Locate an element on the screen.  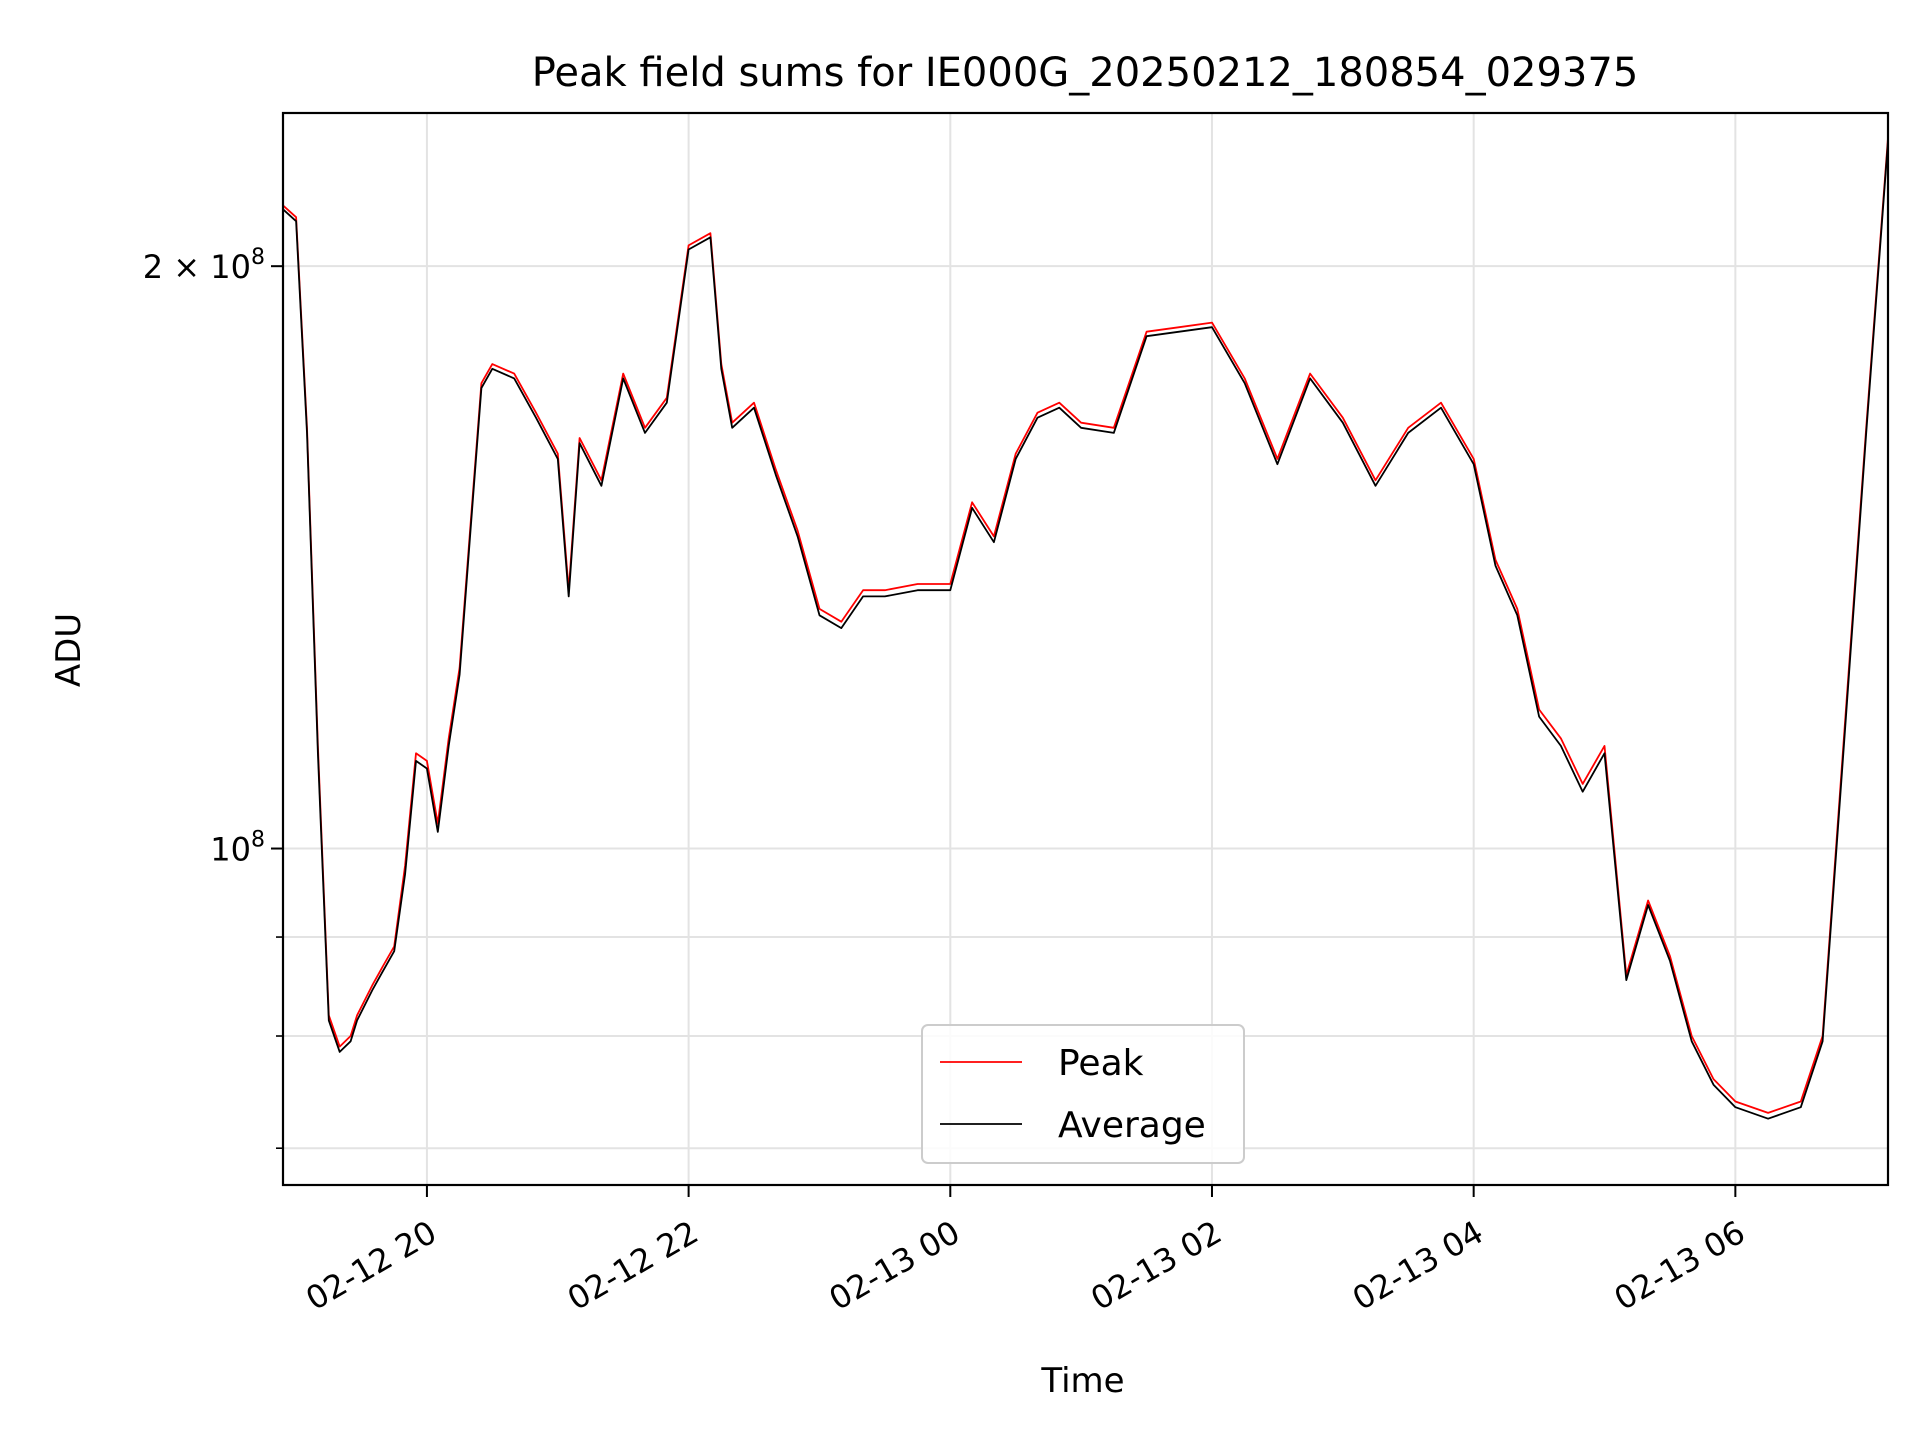
legend-box is located at coordinates (1083, 1094).